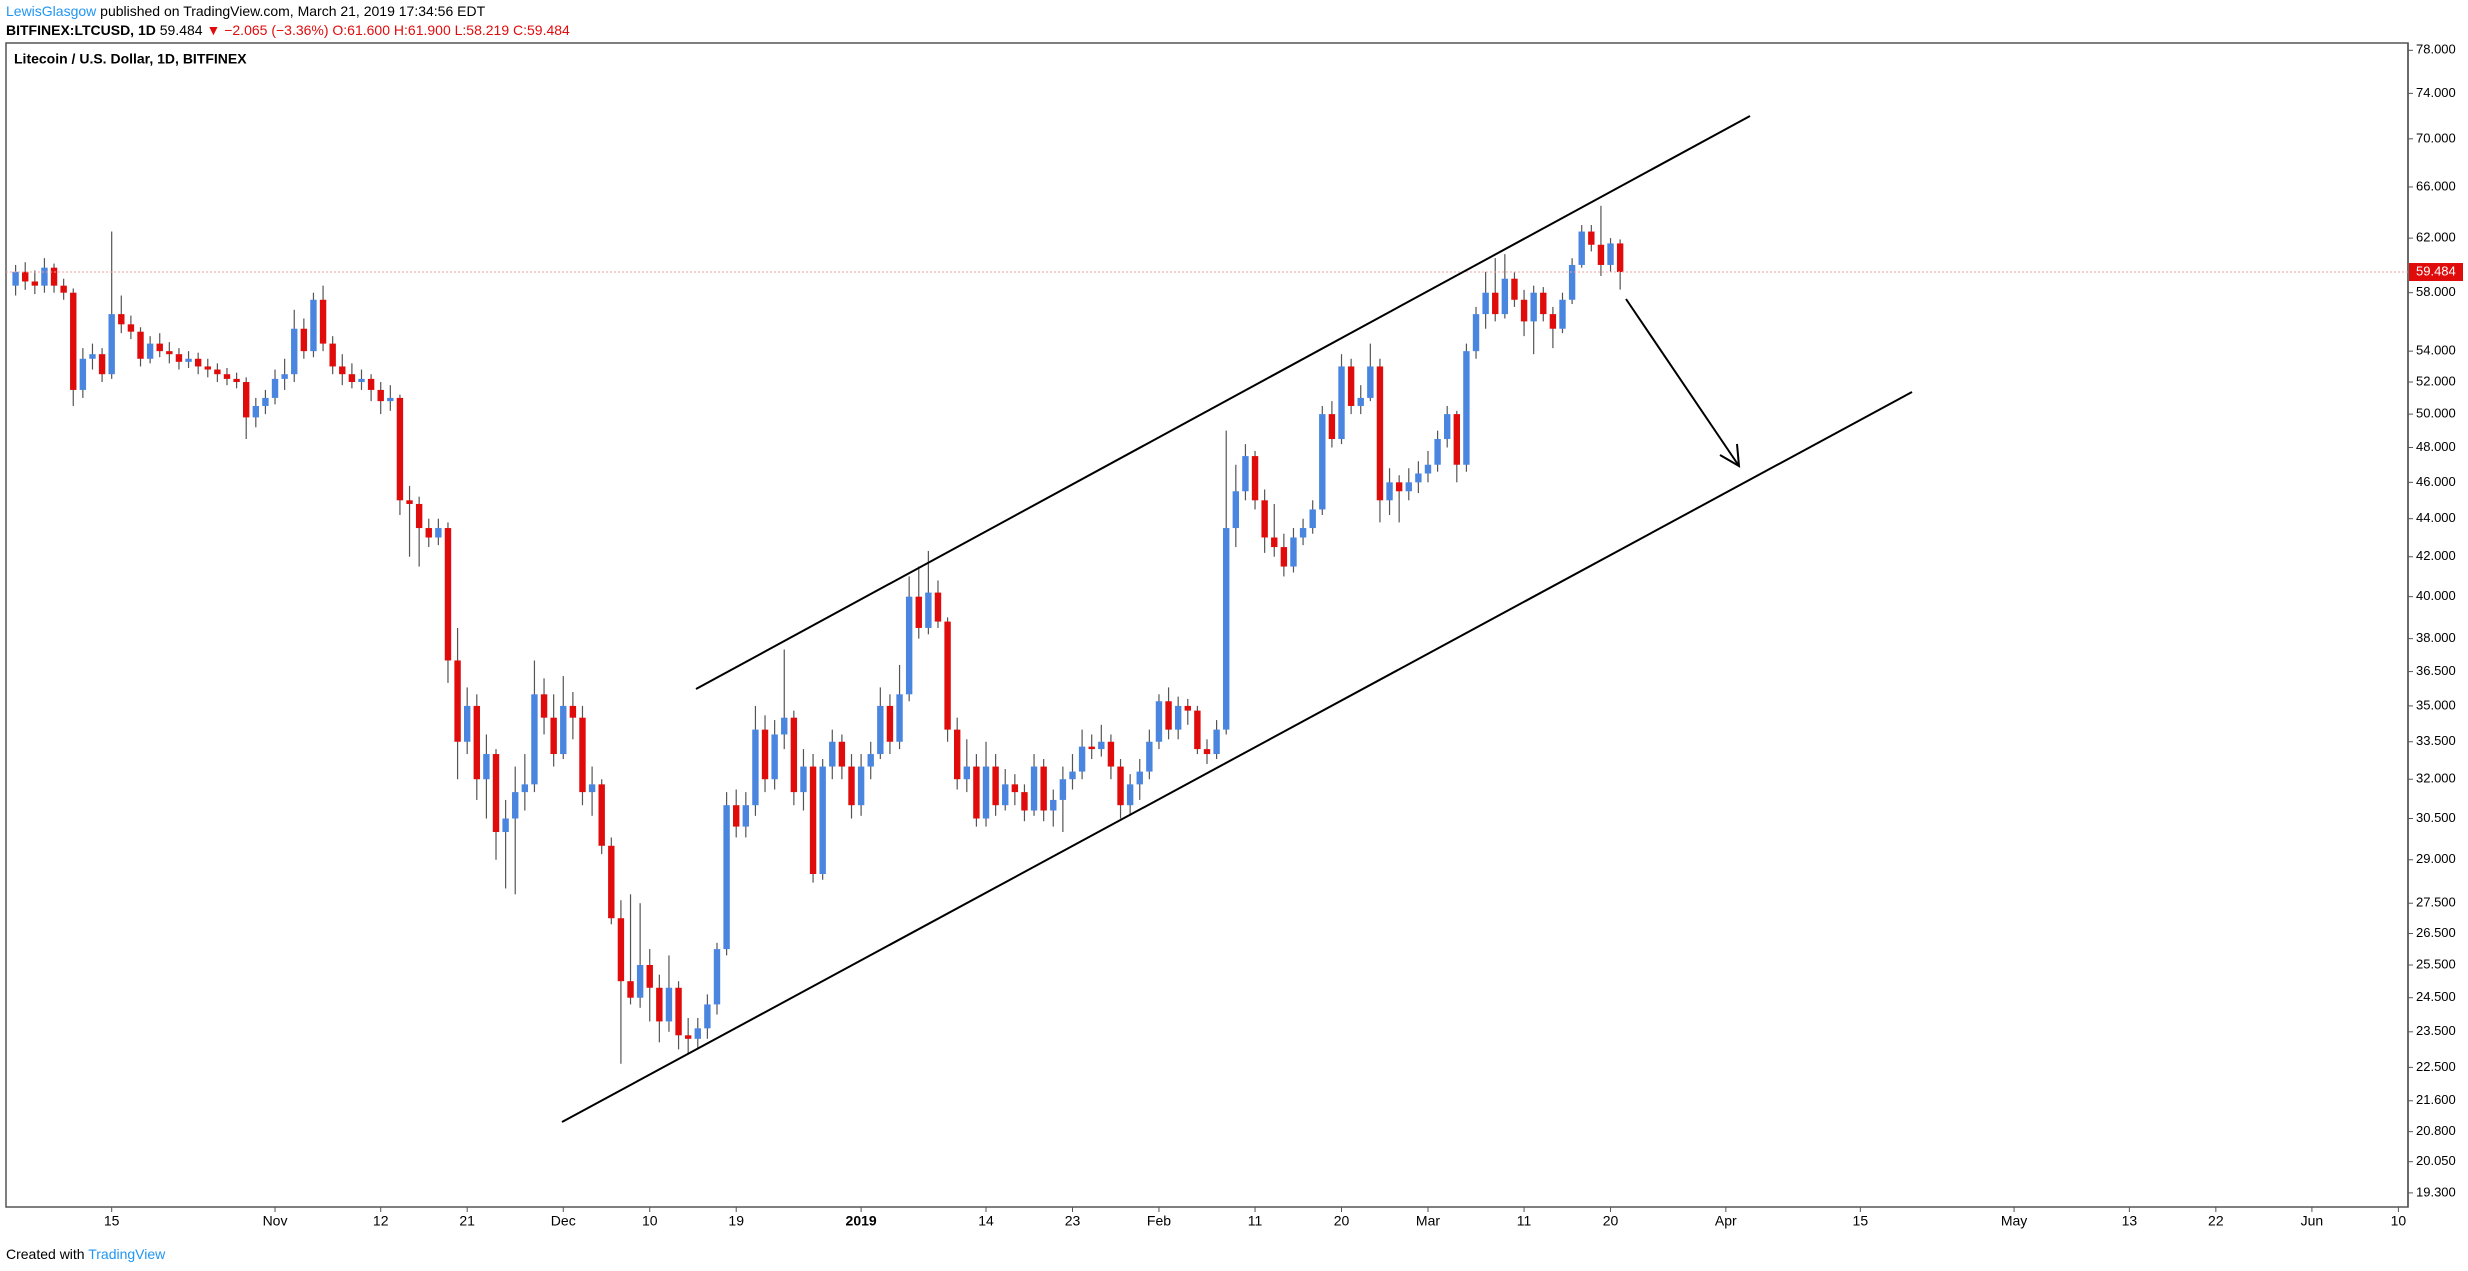 Image resolution: width=2468 pixels, height=1271 pixels. Describe the element at coordinates (51, 11) in the screenshot. I see `author: LewisGlasgow` at that location.